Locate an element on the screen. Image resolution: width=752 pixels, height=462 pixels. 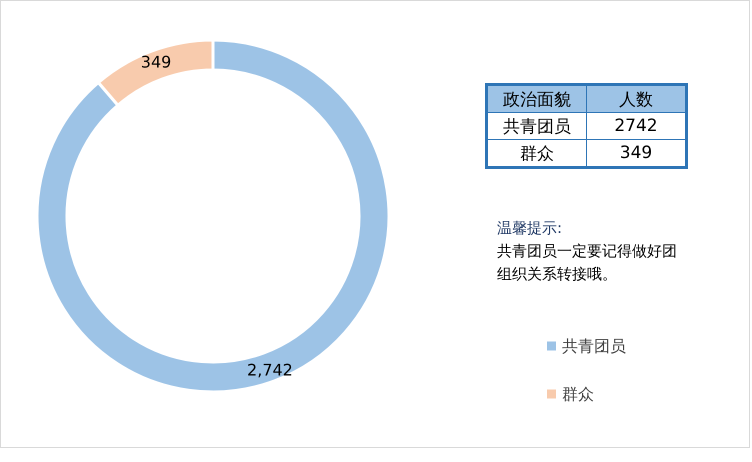
text: 共青团员一定要记得做好团组织关系转接哦。 is located at coordinates (587, 263).